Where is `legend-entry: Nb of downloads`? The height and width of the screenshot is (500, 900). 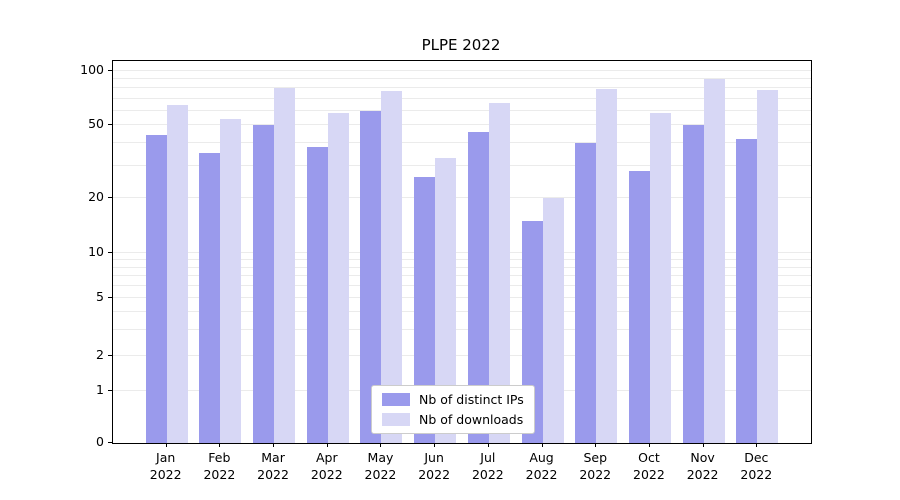
legend-entry: Nb of downloads is located at coordinates (453, 419).